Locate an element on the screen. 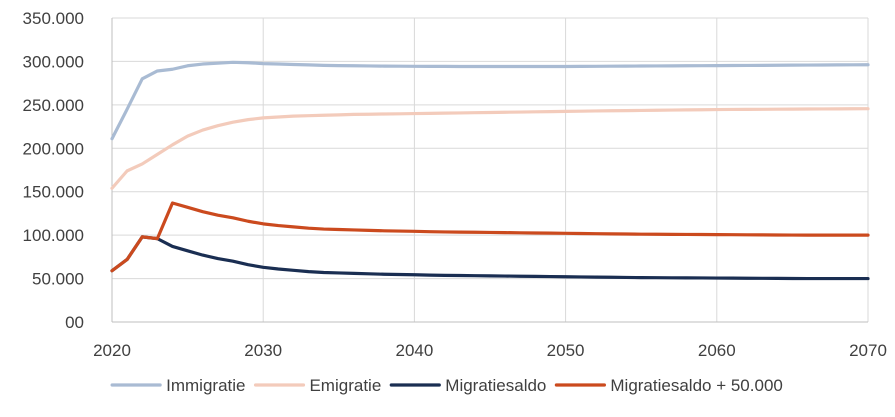 Image resolution: width=895 pixels, height=417 pixels. legend-item-1: Emigratie is located at coordinates (317, 385).